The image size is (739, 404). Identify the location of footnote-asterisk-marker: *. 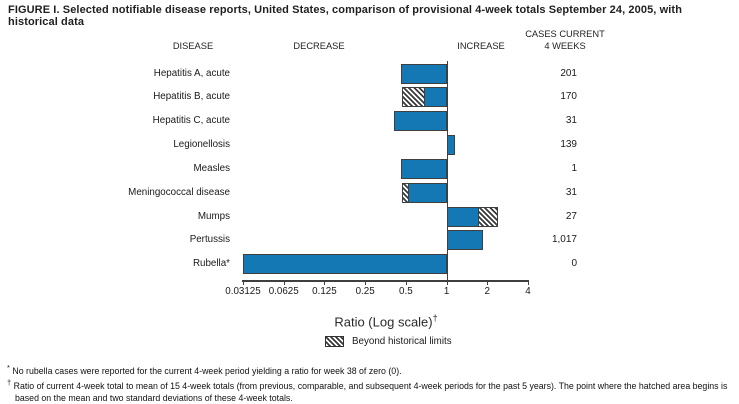
(8, 367).